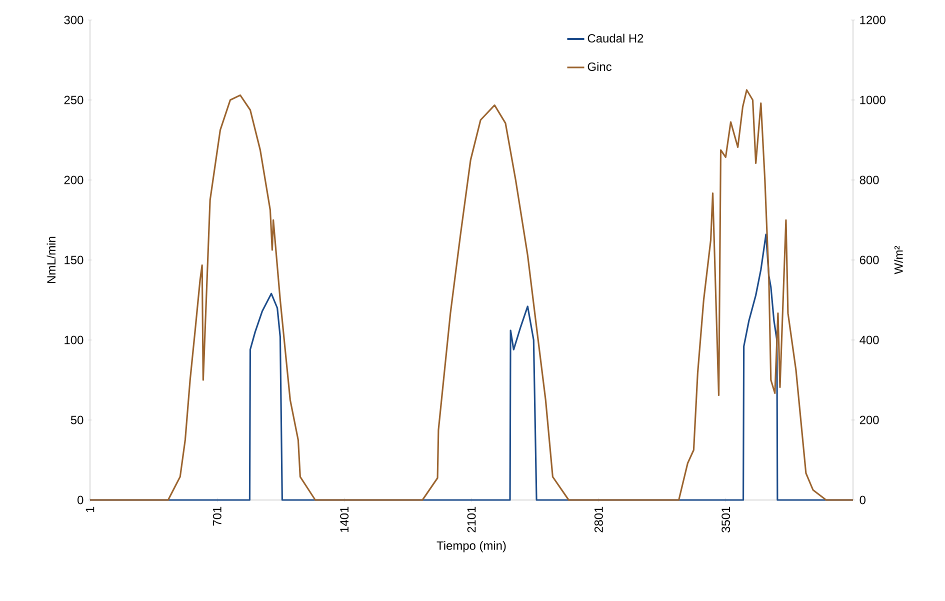  What do you see at coordinates (74, 180) in the screenshot?
I see `y-tick-label: 200` at bounding box center [74, 180].